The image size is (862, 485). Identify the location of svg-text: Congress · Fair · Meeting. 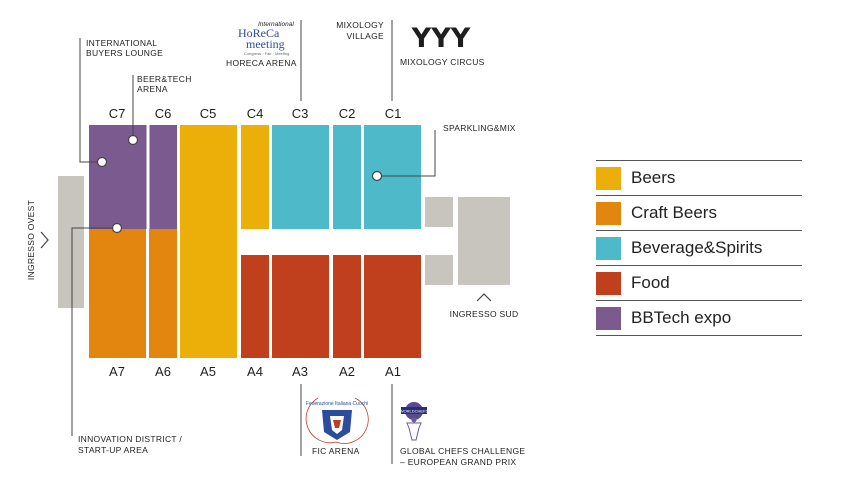
(266, 53).